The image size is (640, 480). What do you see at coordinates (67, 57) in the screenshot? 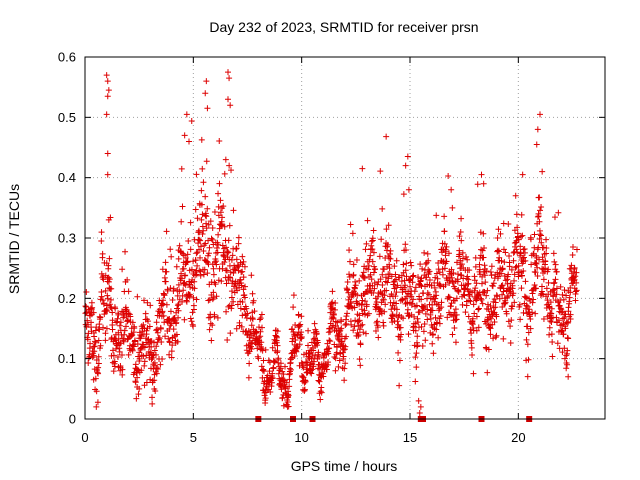
I see `y-tick-label: 0.6` at bounding box center [67, 57].